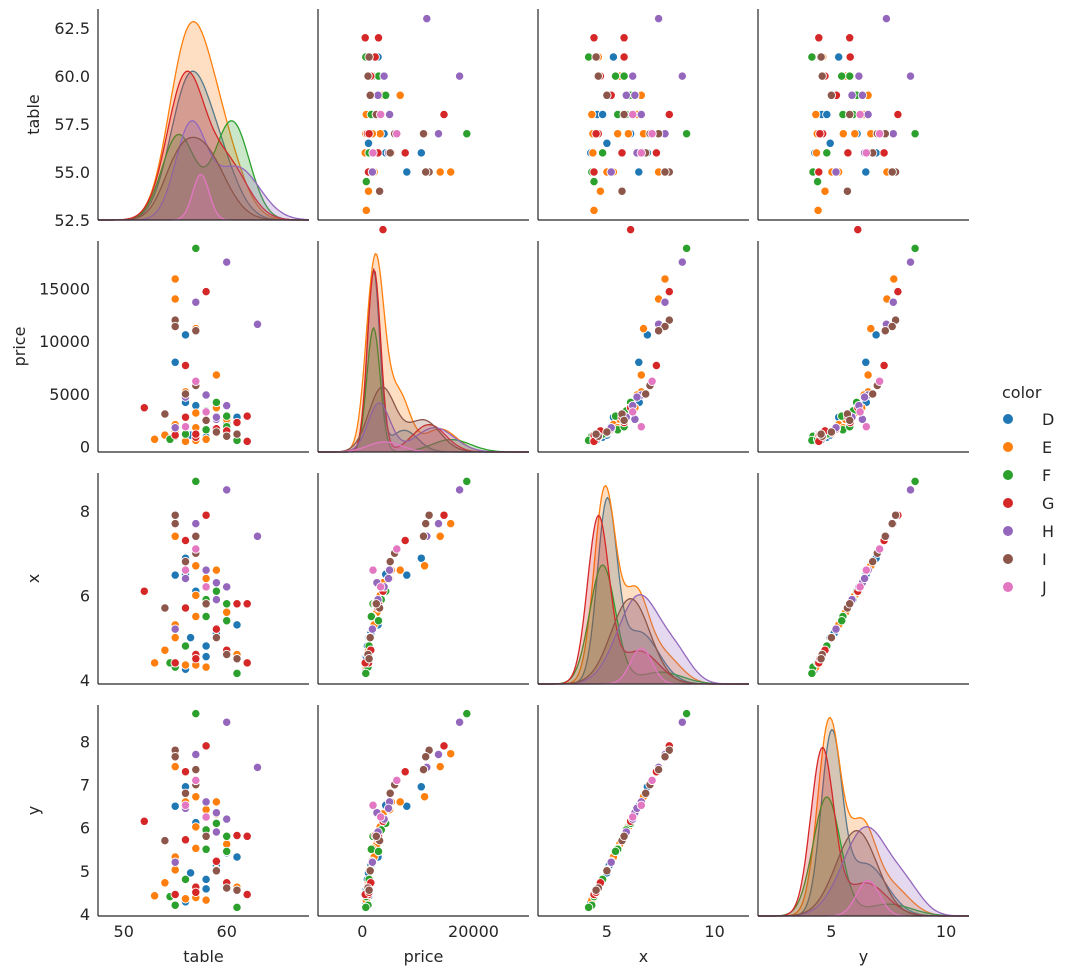 Image resolution: width=1074 pixels, height=980 pixels. What do you see at coordinates (424, 956) in the screenshot?
I see `xlabel-price: price` at bounding box center [424, 956].